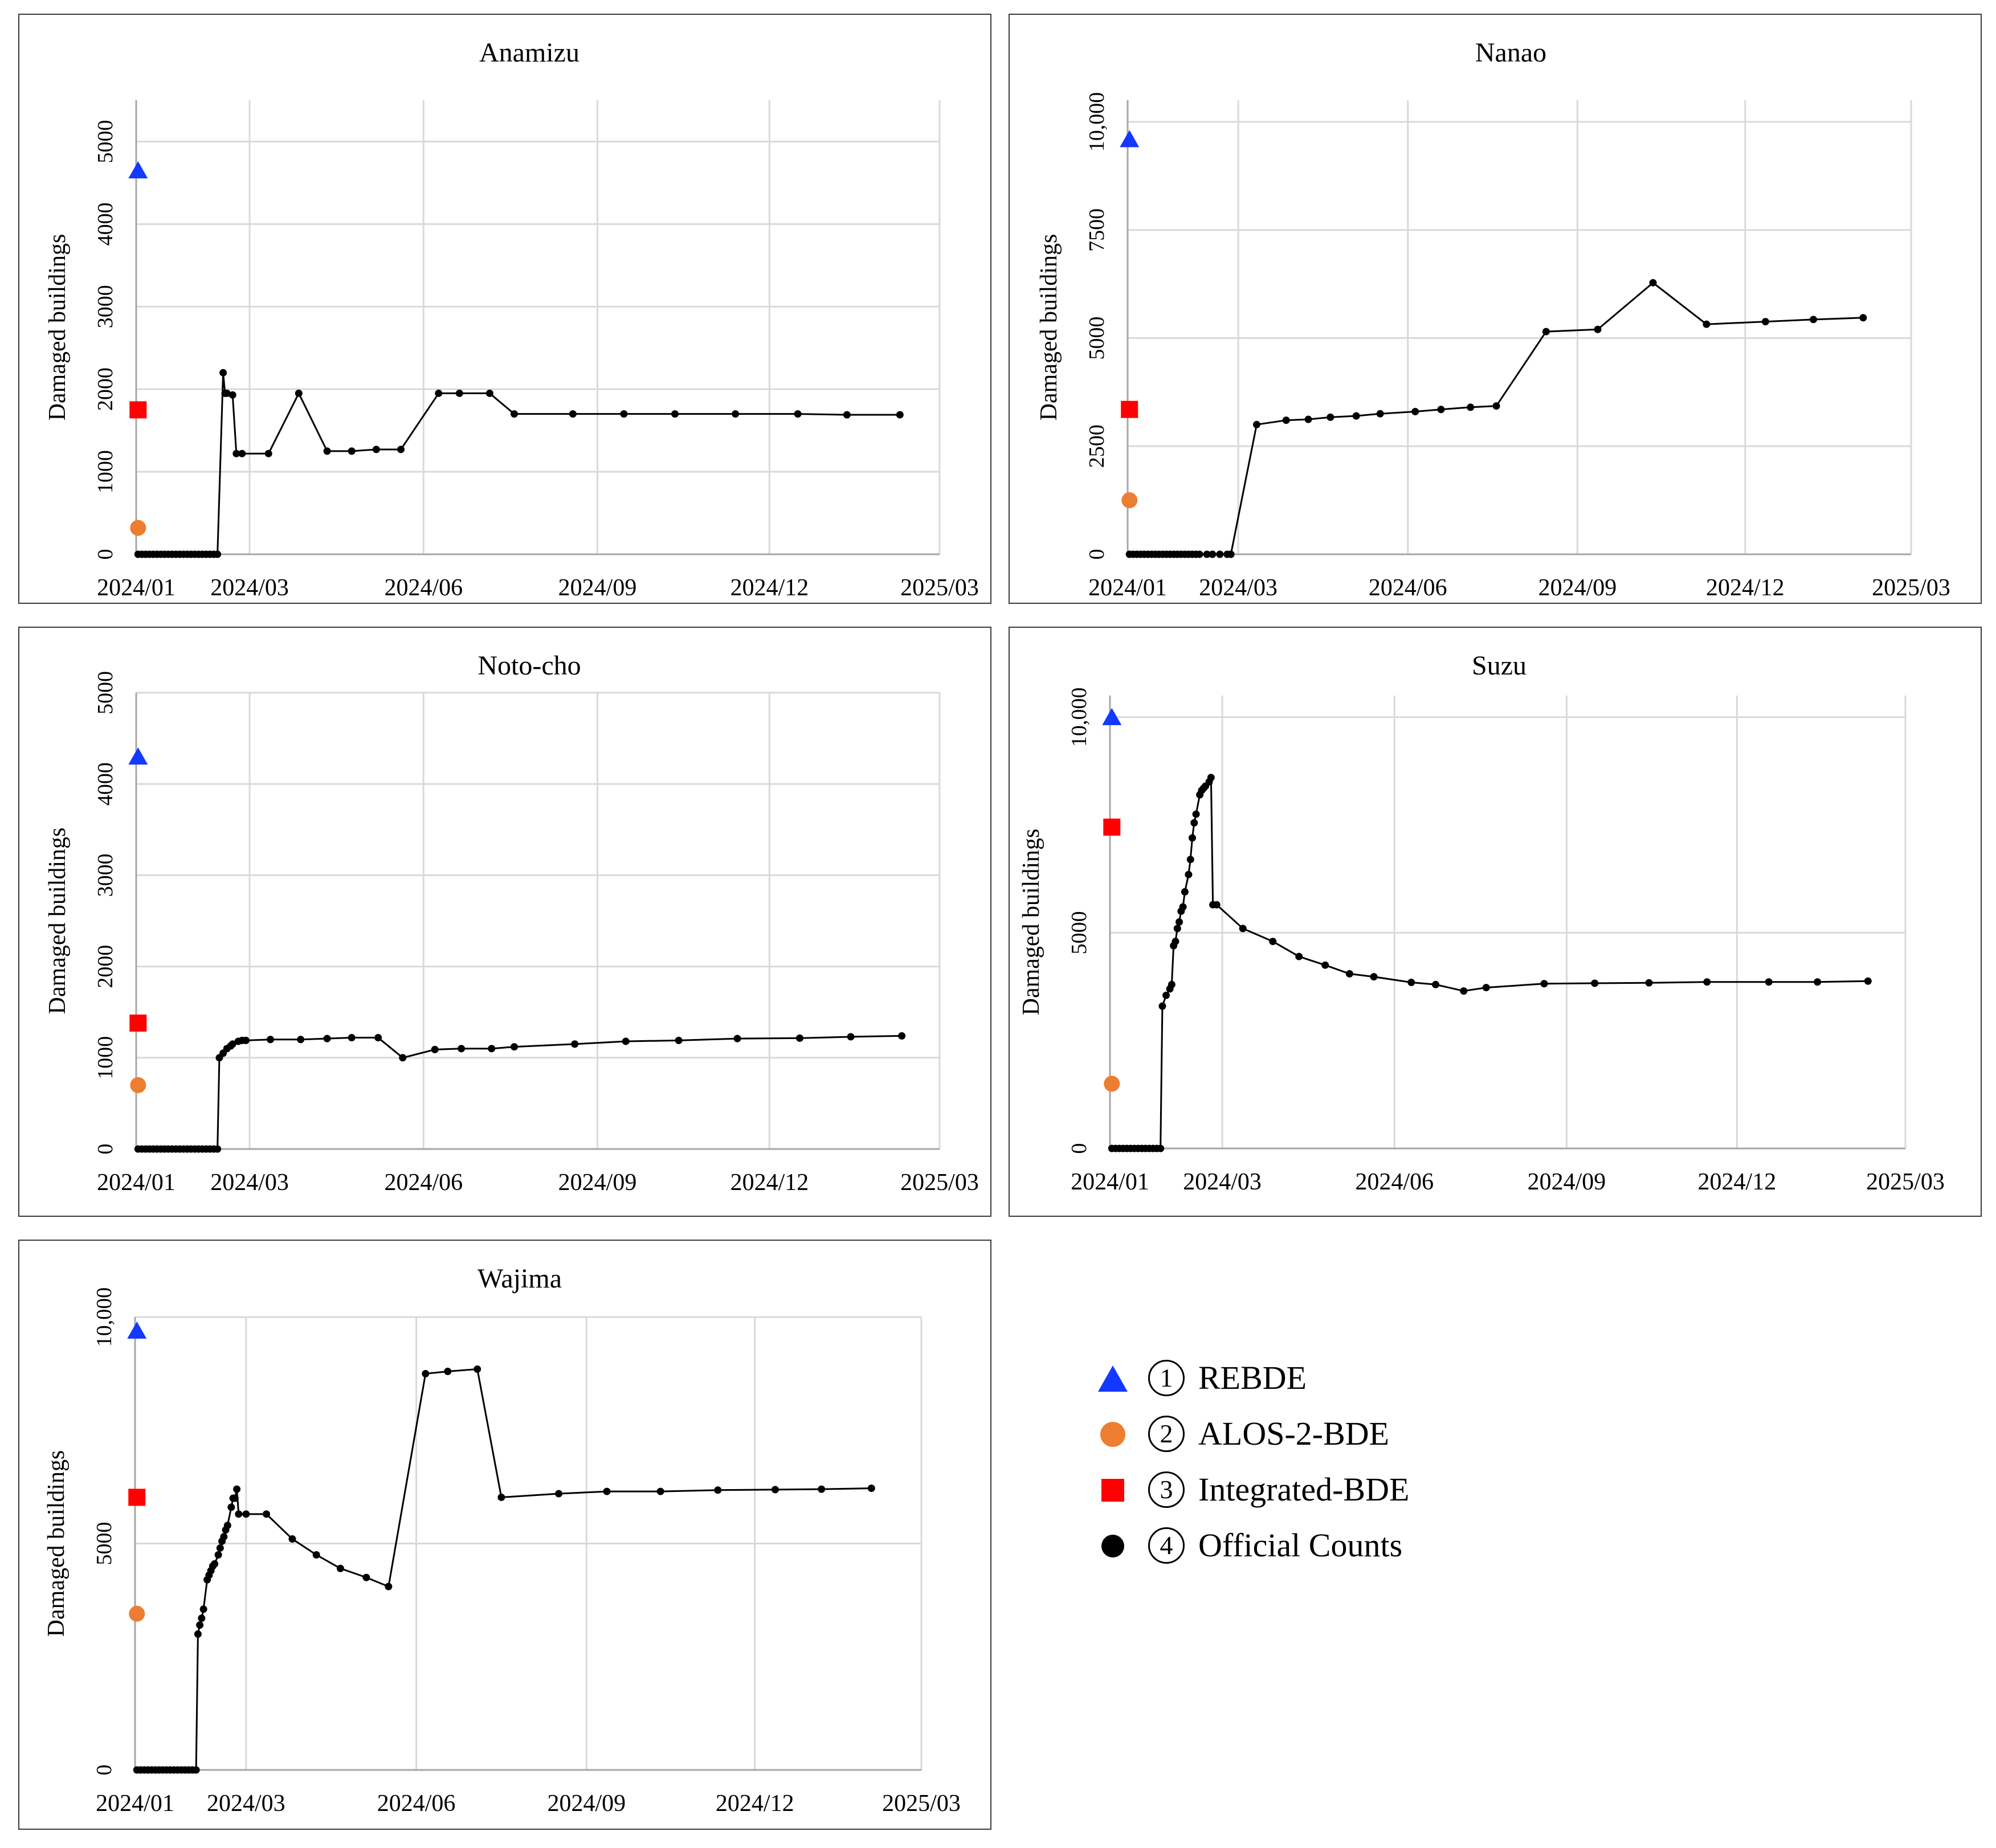  Describe the element at coordinates (105, 875) in the screenshot. I see `y-tick-label: 3000` at that location.